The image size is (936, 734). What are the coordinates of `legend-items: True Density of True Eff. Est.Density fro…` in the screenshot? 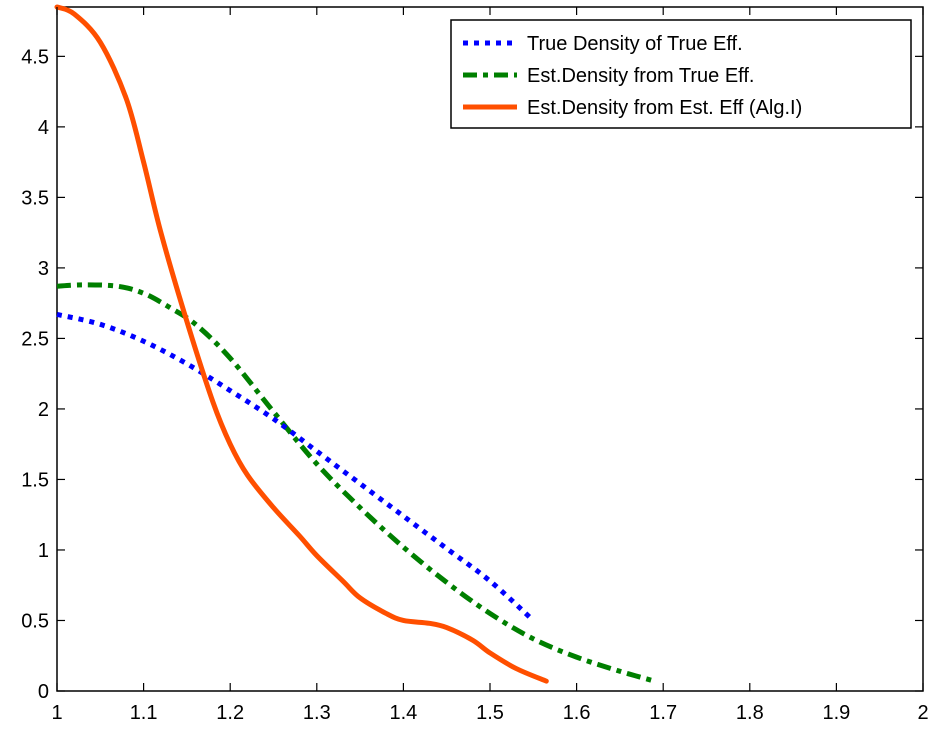 It's located at (632, 76).